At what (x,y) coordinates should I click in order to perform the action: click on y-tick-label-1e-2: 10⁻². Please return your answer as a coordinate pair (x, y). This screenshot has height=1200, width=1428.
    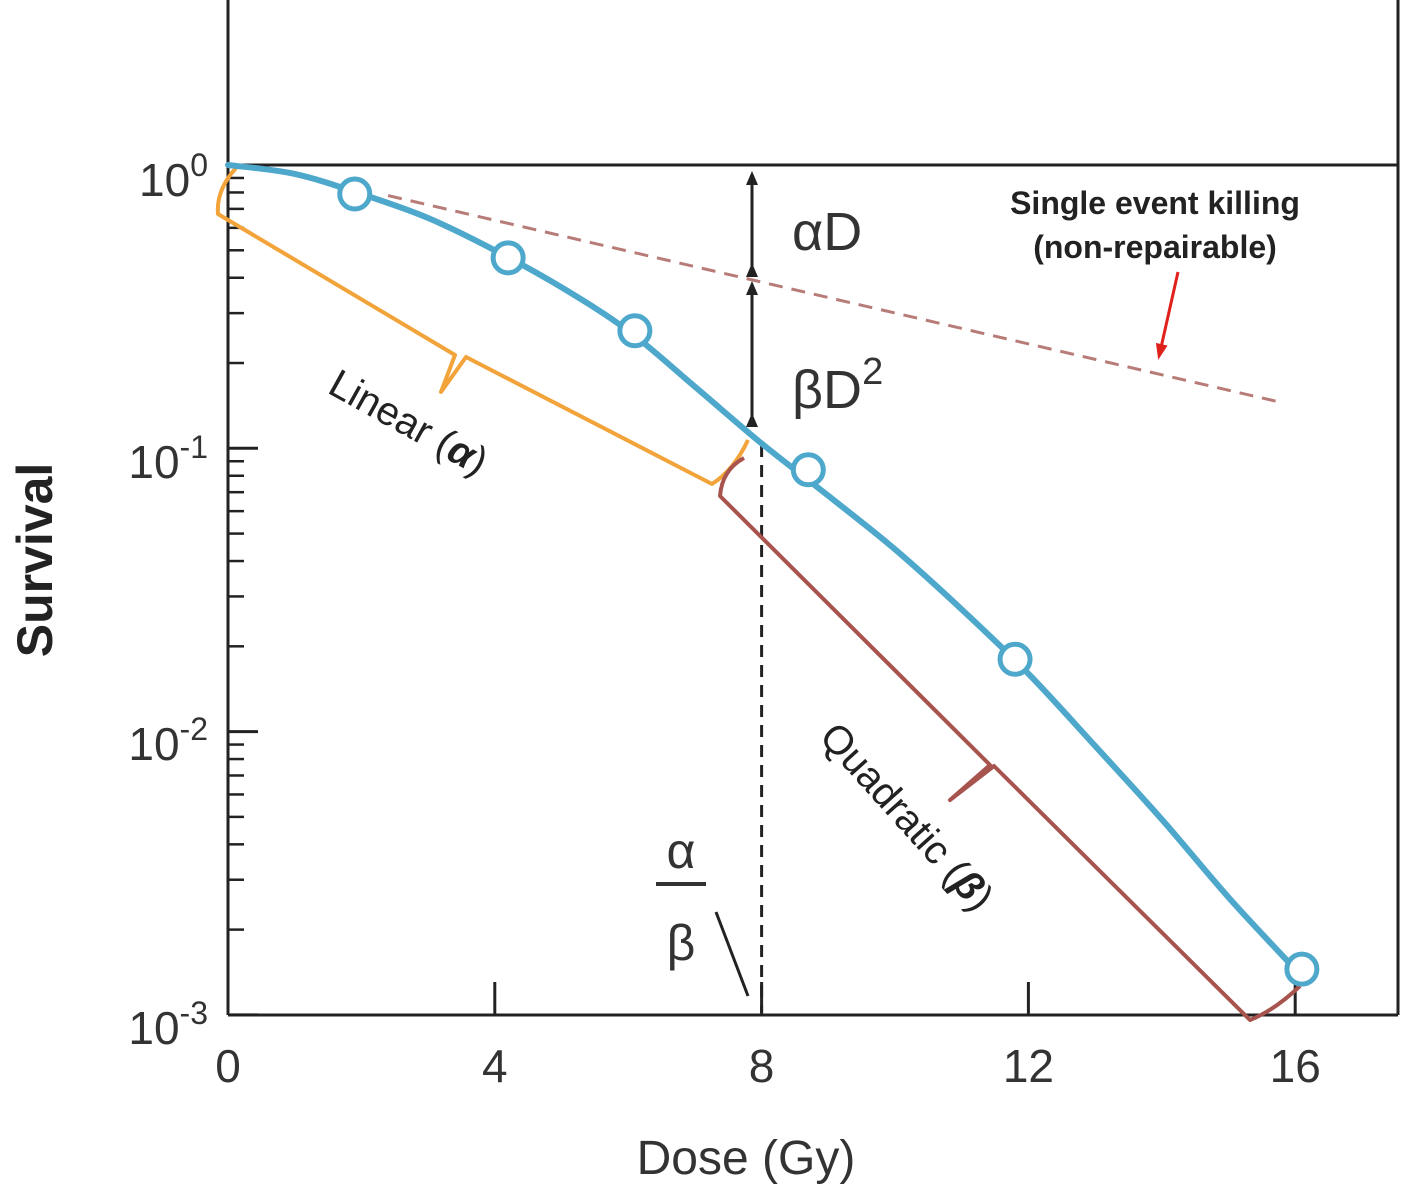
    Looking at the image, I should click on (168, 740).